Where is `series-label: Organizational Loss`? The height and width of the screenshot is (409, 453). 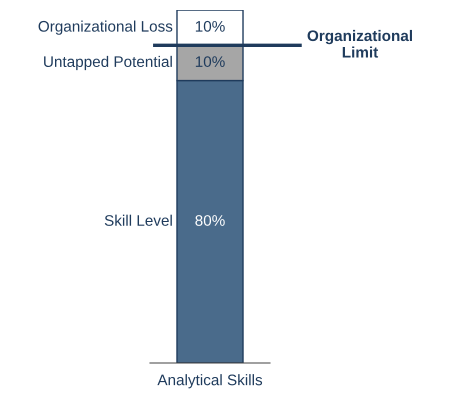
series-label: Organizational Loss is located at coordinates (105, 27).